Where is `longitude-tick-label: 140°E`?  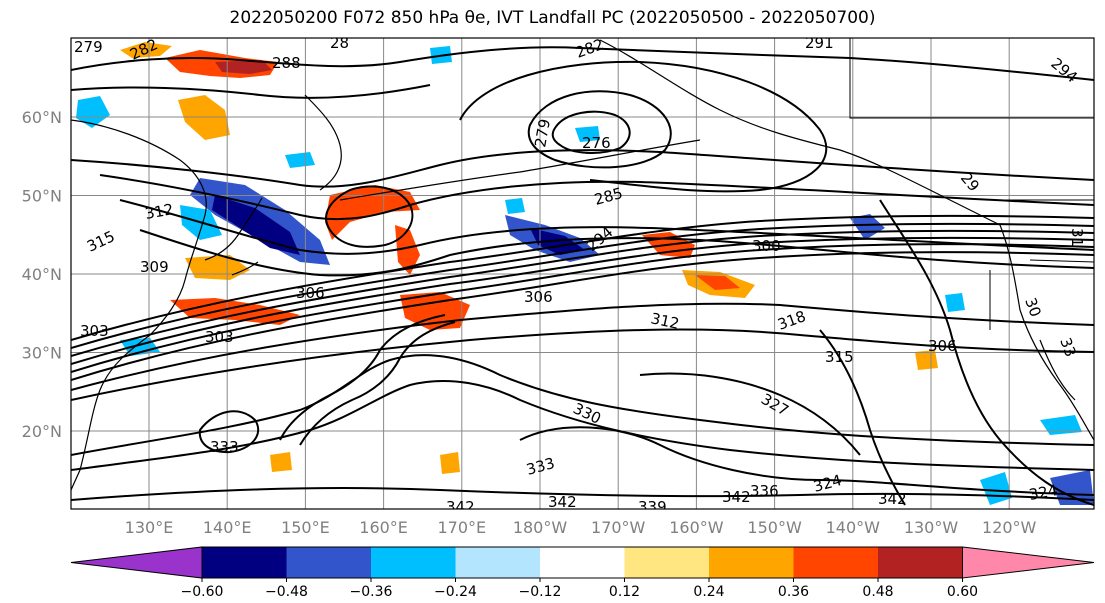
longitude-tick-label: 140°E is located at coordinates (227, 527).